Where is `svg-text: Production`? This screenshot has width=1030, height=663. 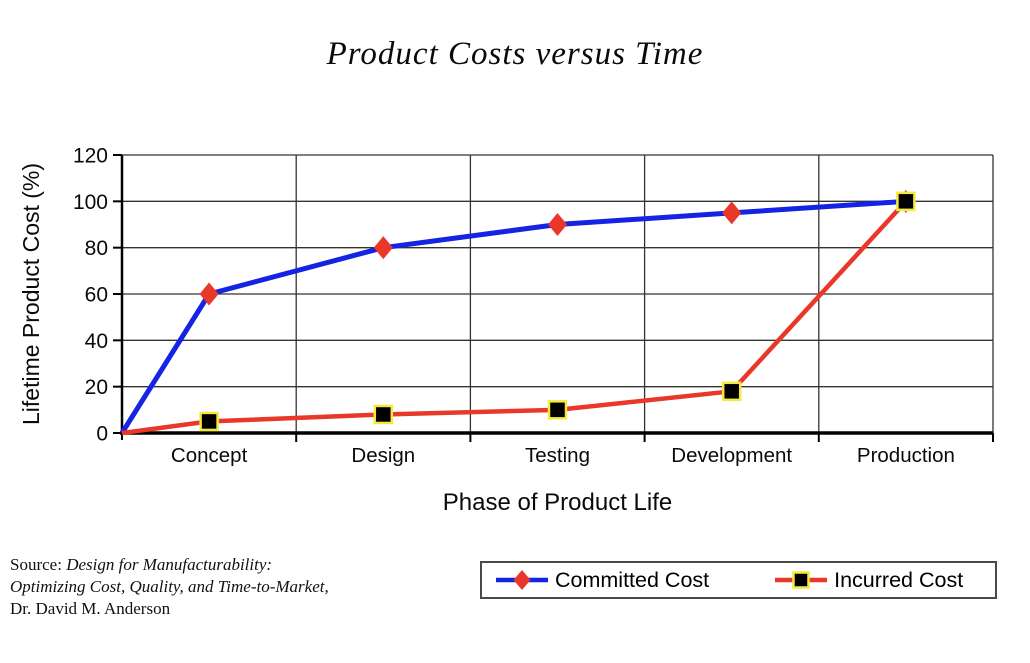
svg-text: Production is located at coordinates (906, 455).